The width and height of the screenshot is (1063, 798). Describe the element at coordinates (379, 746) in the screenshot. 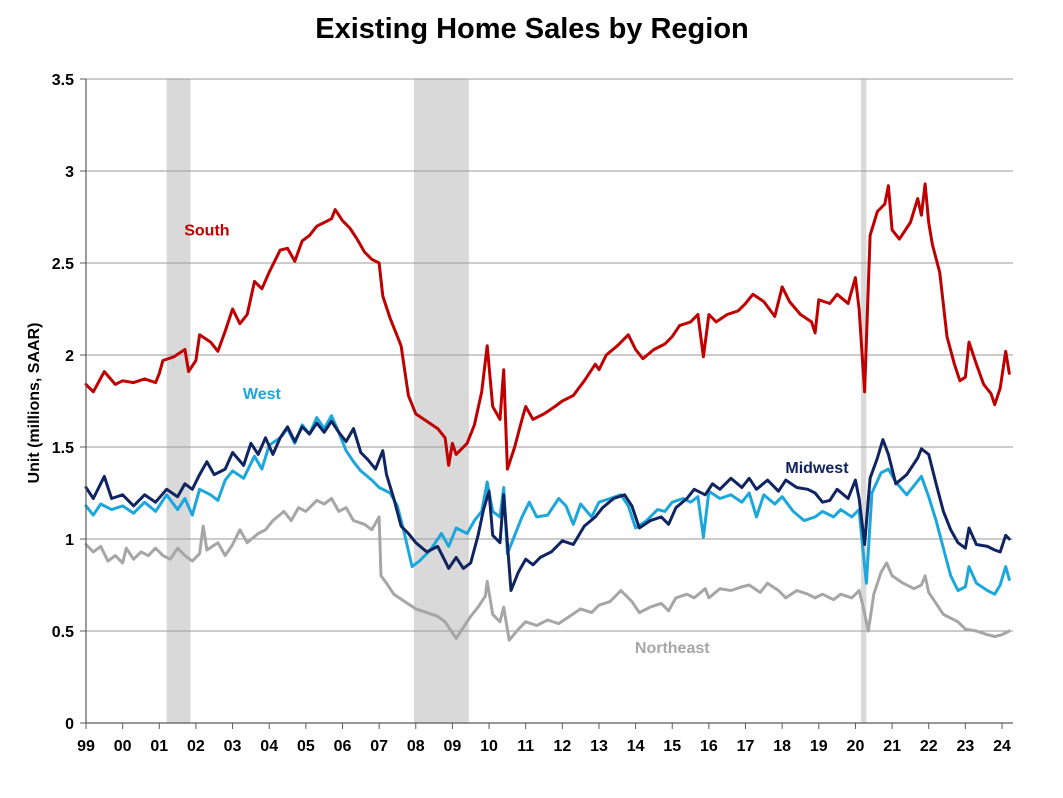

I see `x-tick-label-8: 07` at that location.